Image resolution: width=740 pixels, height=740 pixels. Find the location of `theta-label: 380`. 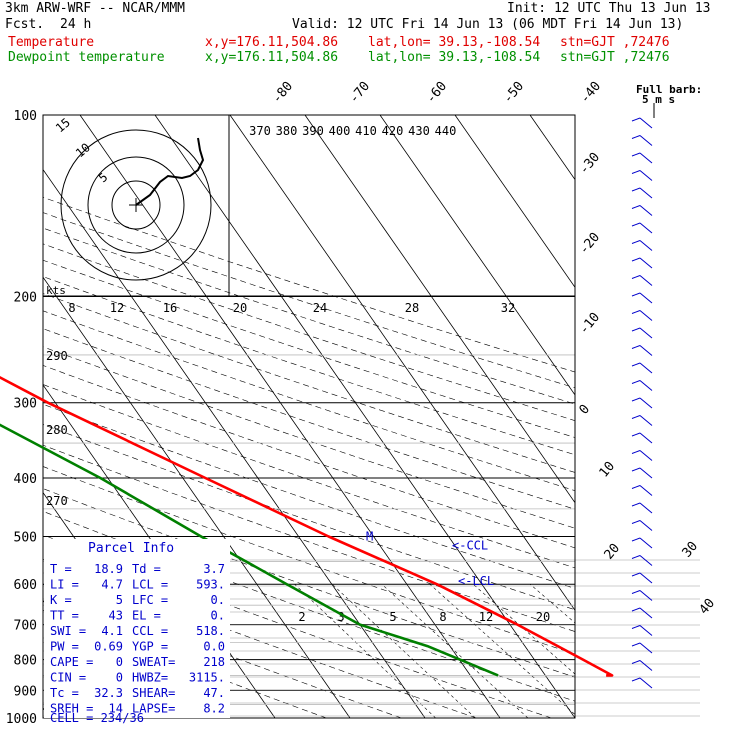

theta-label: 380 is located at coordinates (287, 131).